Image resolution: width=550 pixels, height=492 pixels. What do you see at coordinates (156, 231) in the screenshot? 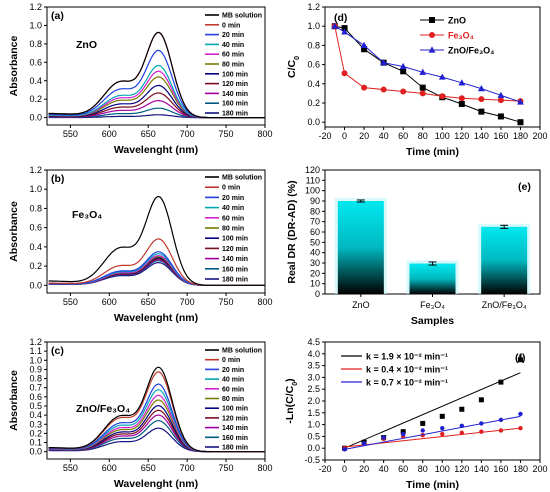
I see `plot-frame` at bounding box center [156, 231].